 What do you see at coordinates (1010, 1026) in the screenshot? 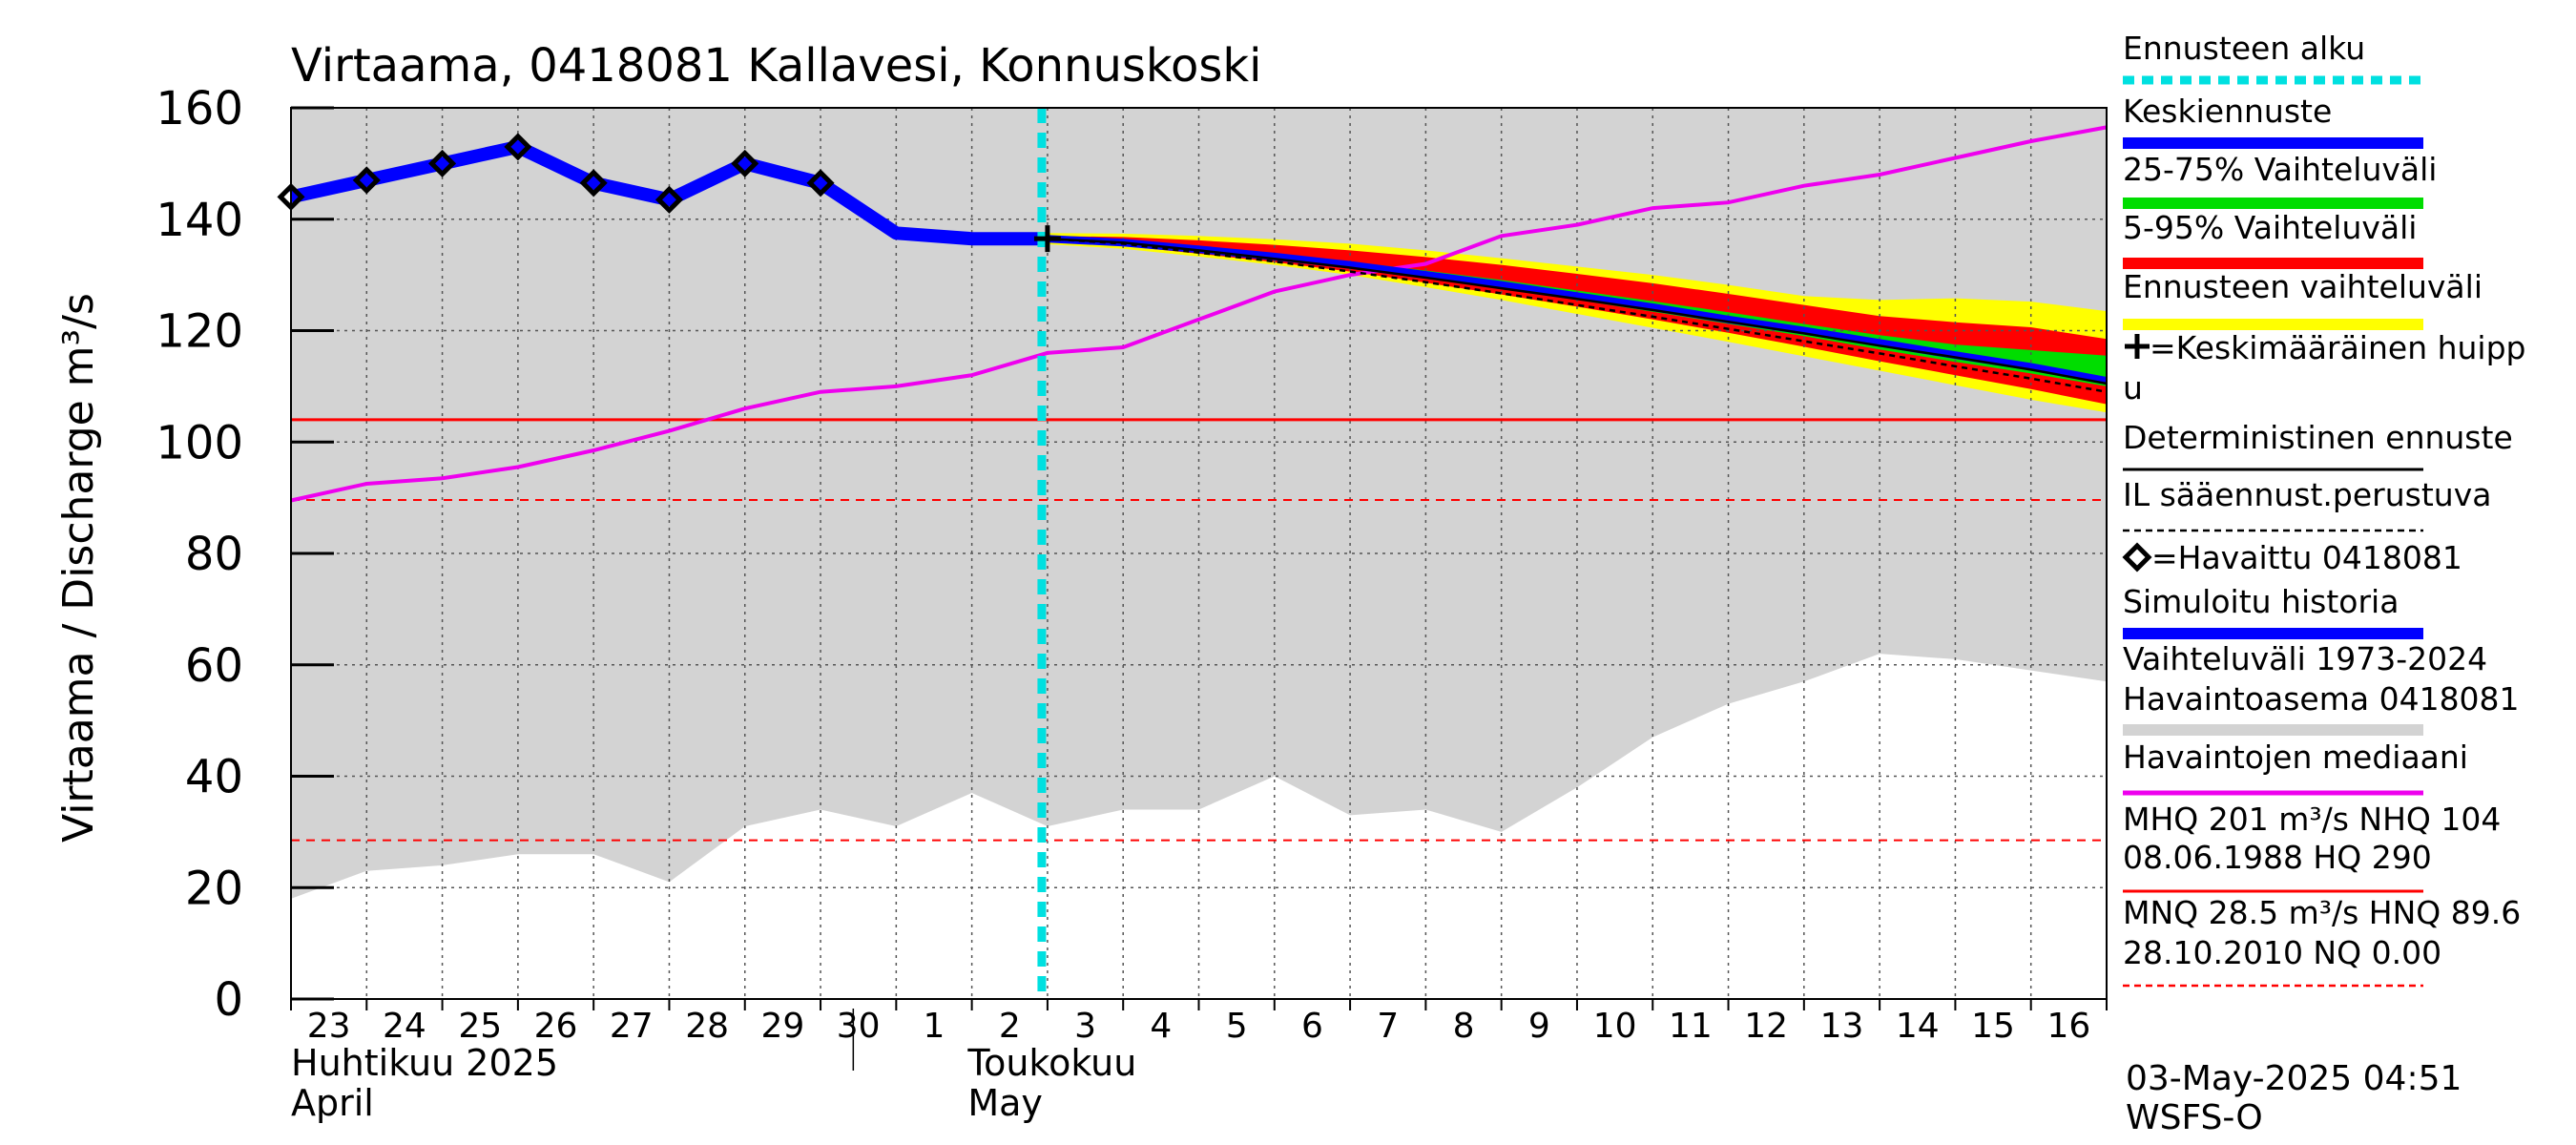
I see `x-tick-label: 2` at bounding box center [1010, 1026].